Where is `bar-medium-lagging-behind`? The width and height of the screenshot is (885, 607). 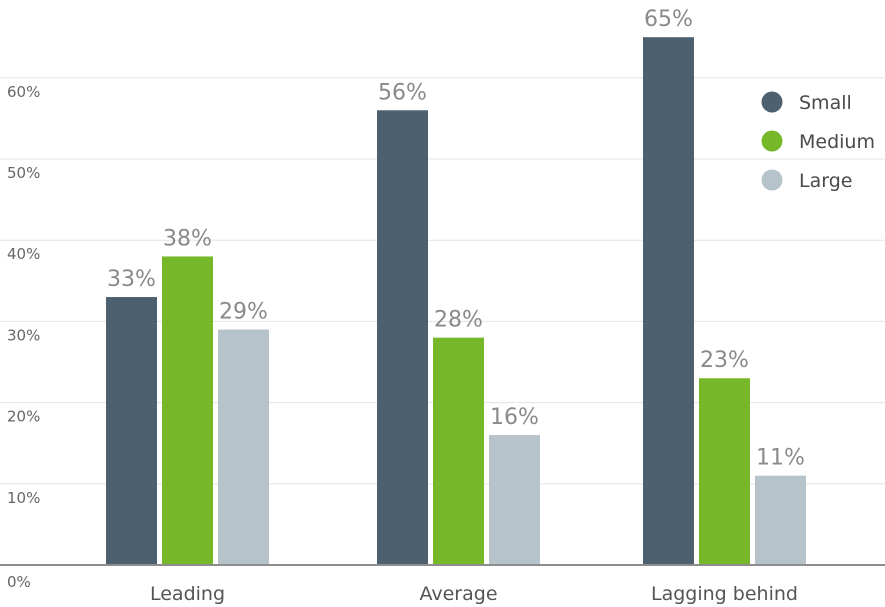 bar-medium-lagging-behind is located at coordinates (724, 471).